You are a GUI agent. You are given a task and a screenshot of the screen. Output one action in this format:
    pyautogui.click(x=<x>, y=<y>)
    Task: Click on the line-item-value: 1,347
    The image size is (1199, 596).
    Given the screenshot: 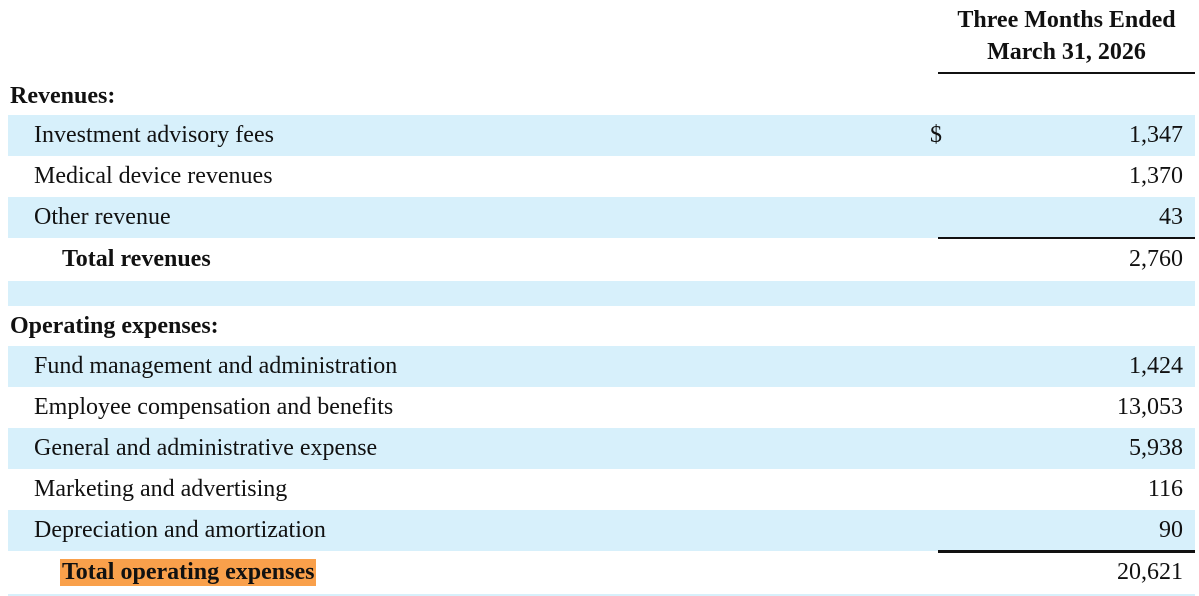 What is the action you would take?
    pyautogui.click(x=1156, y=135)
    